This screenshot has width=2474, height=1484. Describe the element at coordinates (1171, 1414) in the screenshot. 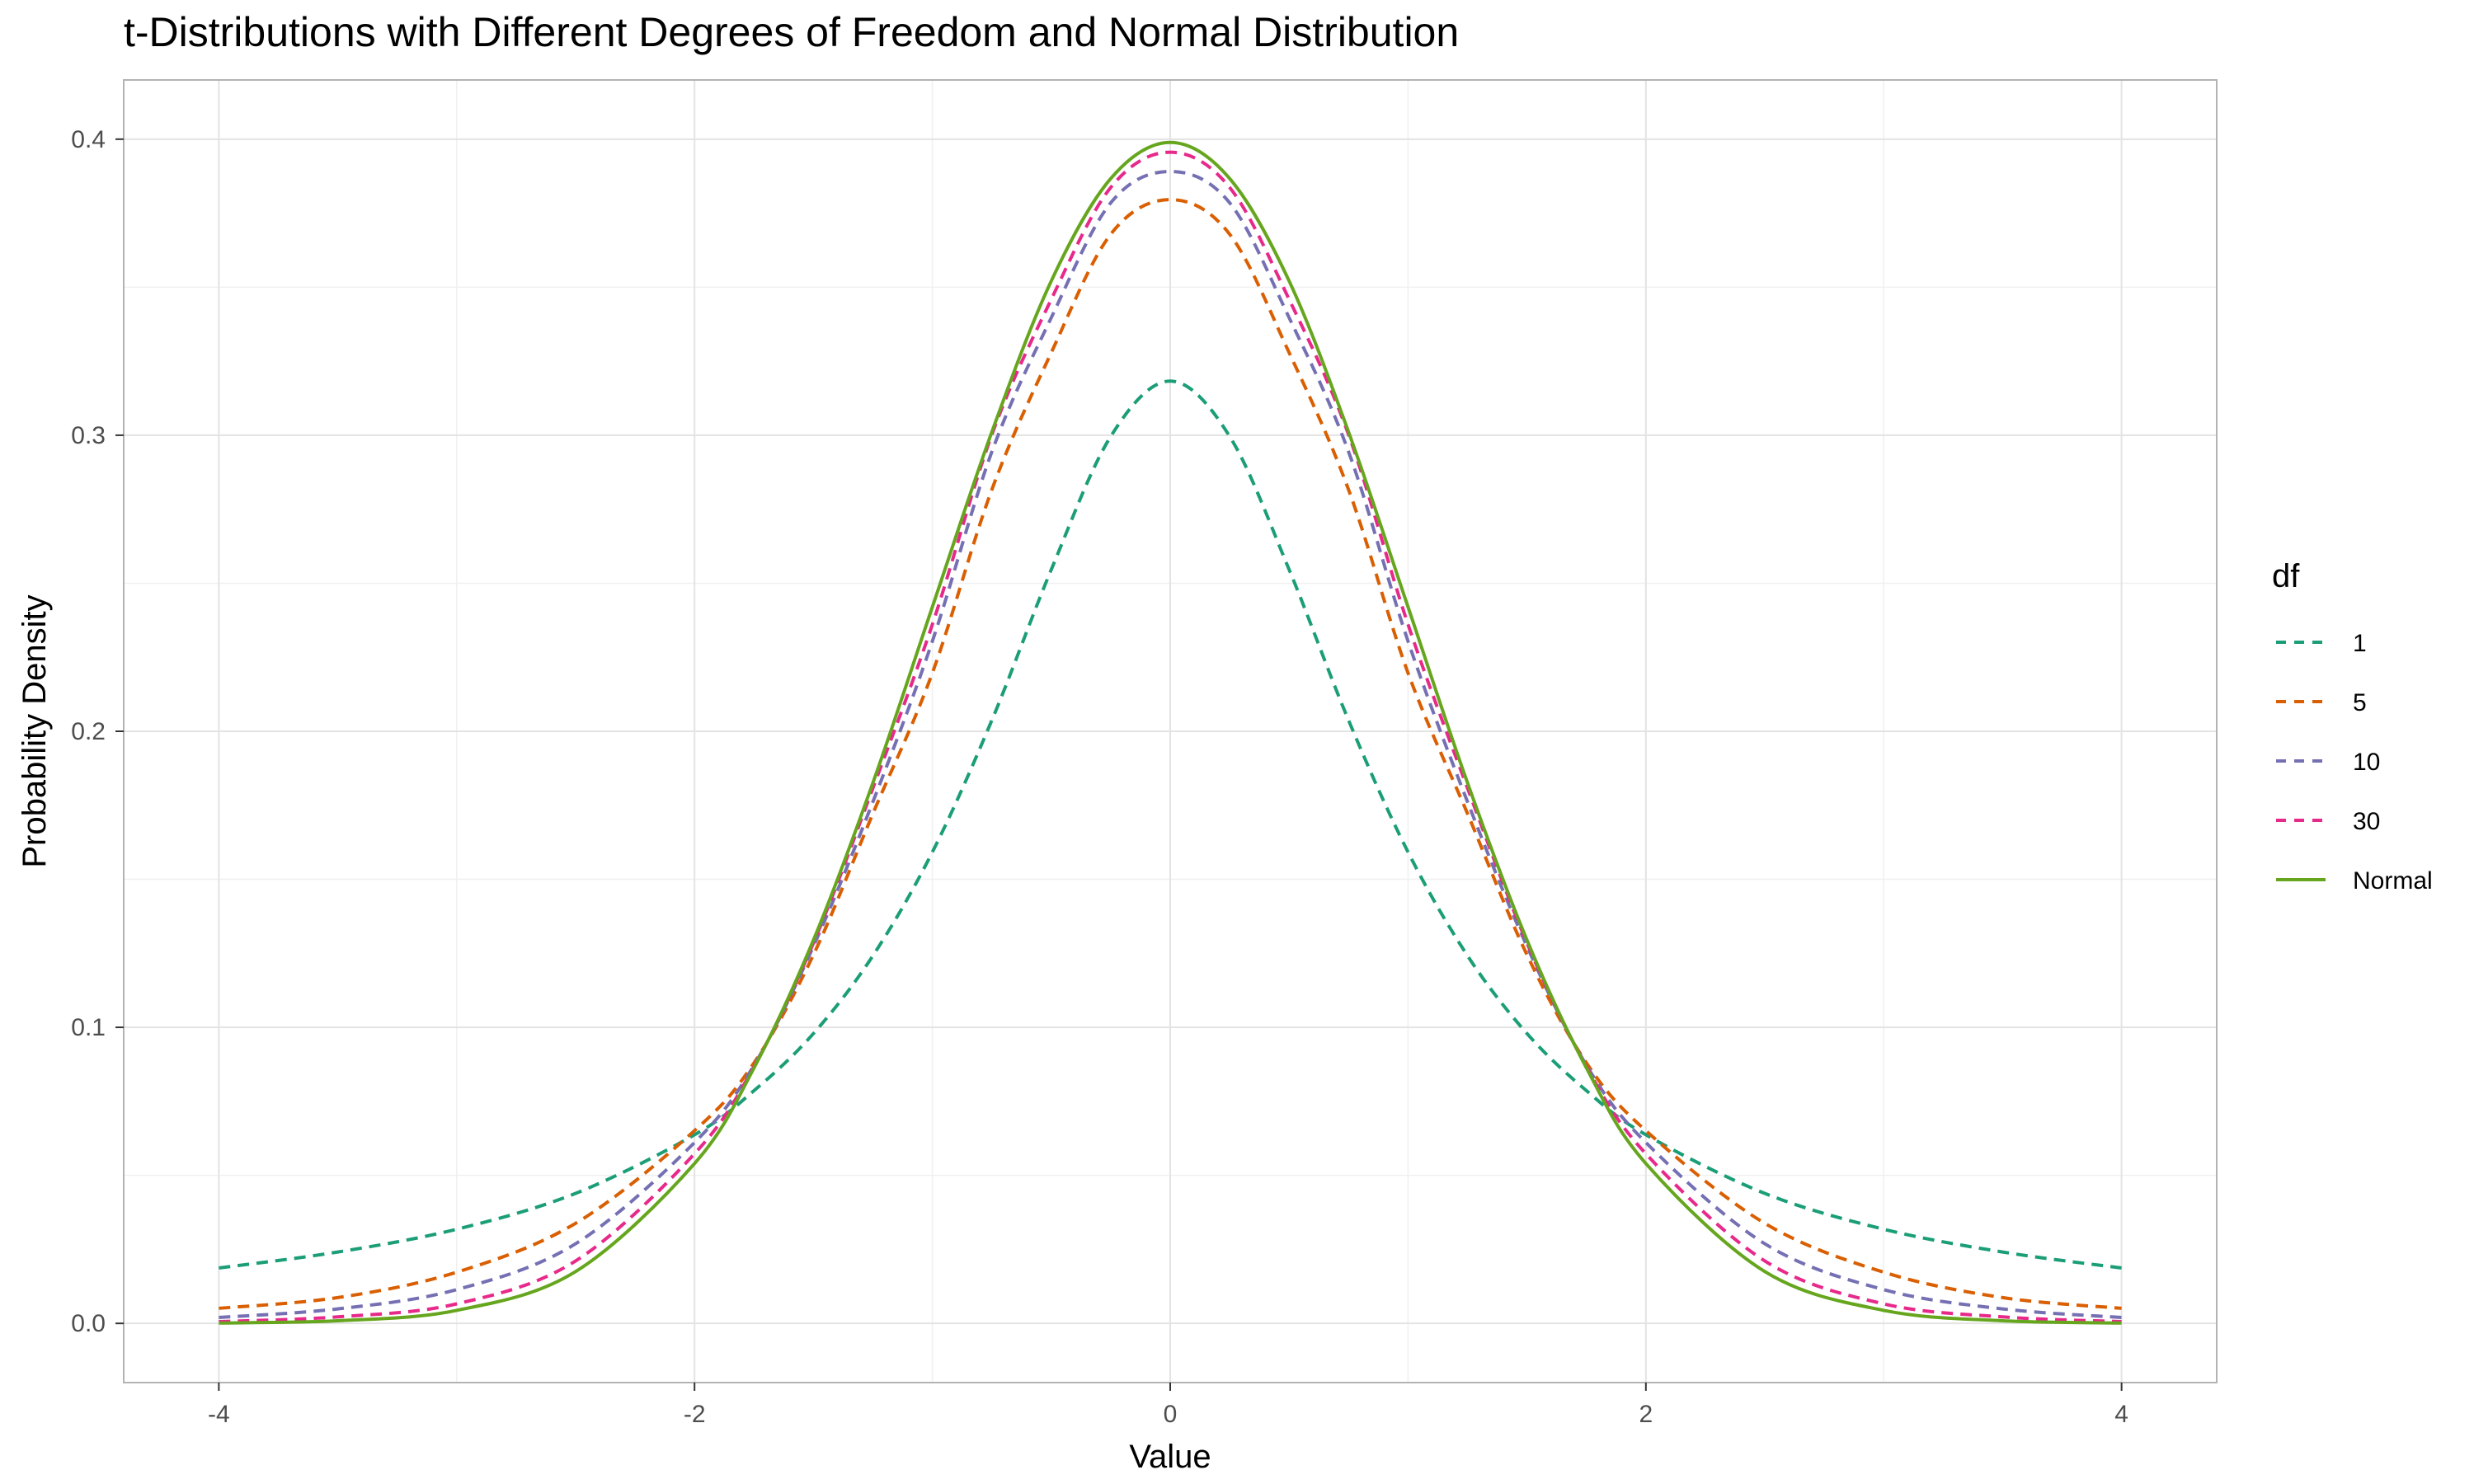

I see `x-tick-label: 0` at that location.